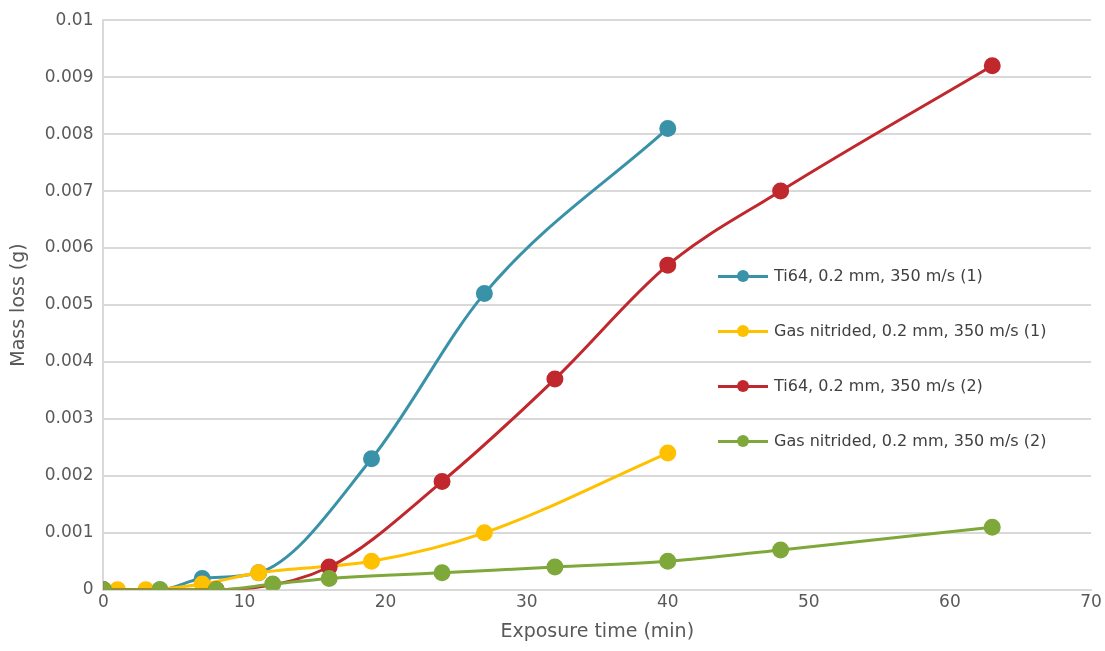 This screenshot has height=651, width=1105. What do you see at coordinates (69, 246) in the screenshot?
I see `y-tick-label: 0.006` at bounding box center [69, 246].